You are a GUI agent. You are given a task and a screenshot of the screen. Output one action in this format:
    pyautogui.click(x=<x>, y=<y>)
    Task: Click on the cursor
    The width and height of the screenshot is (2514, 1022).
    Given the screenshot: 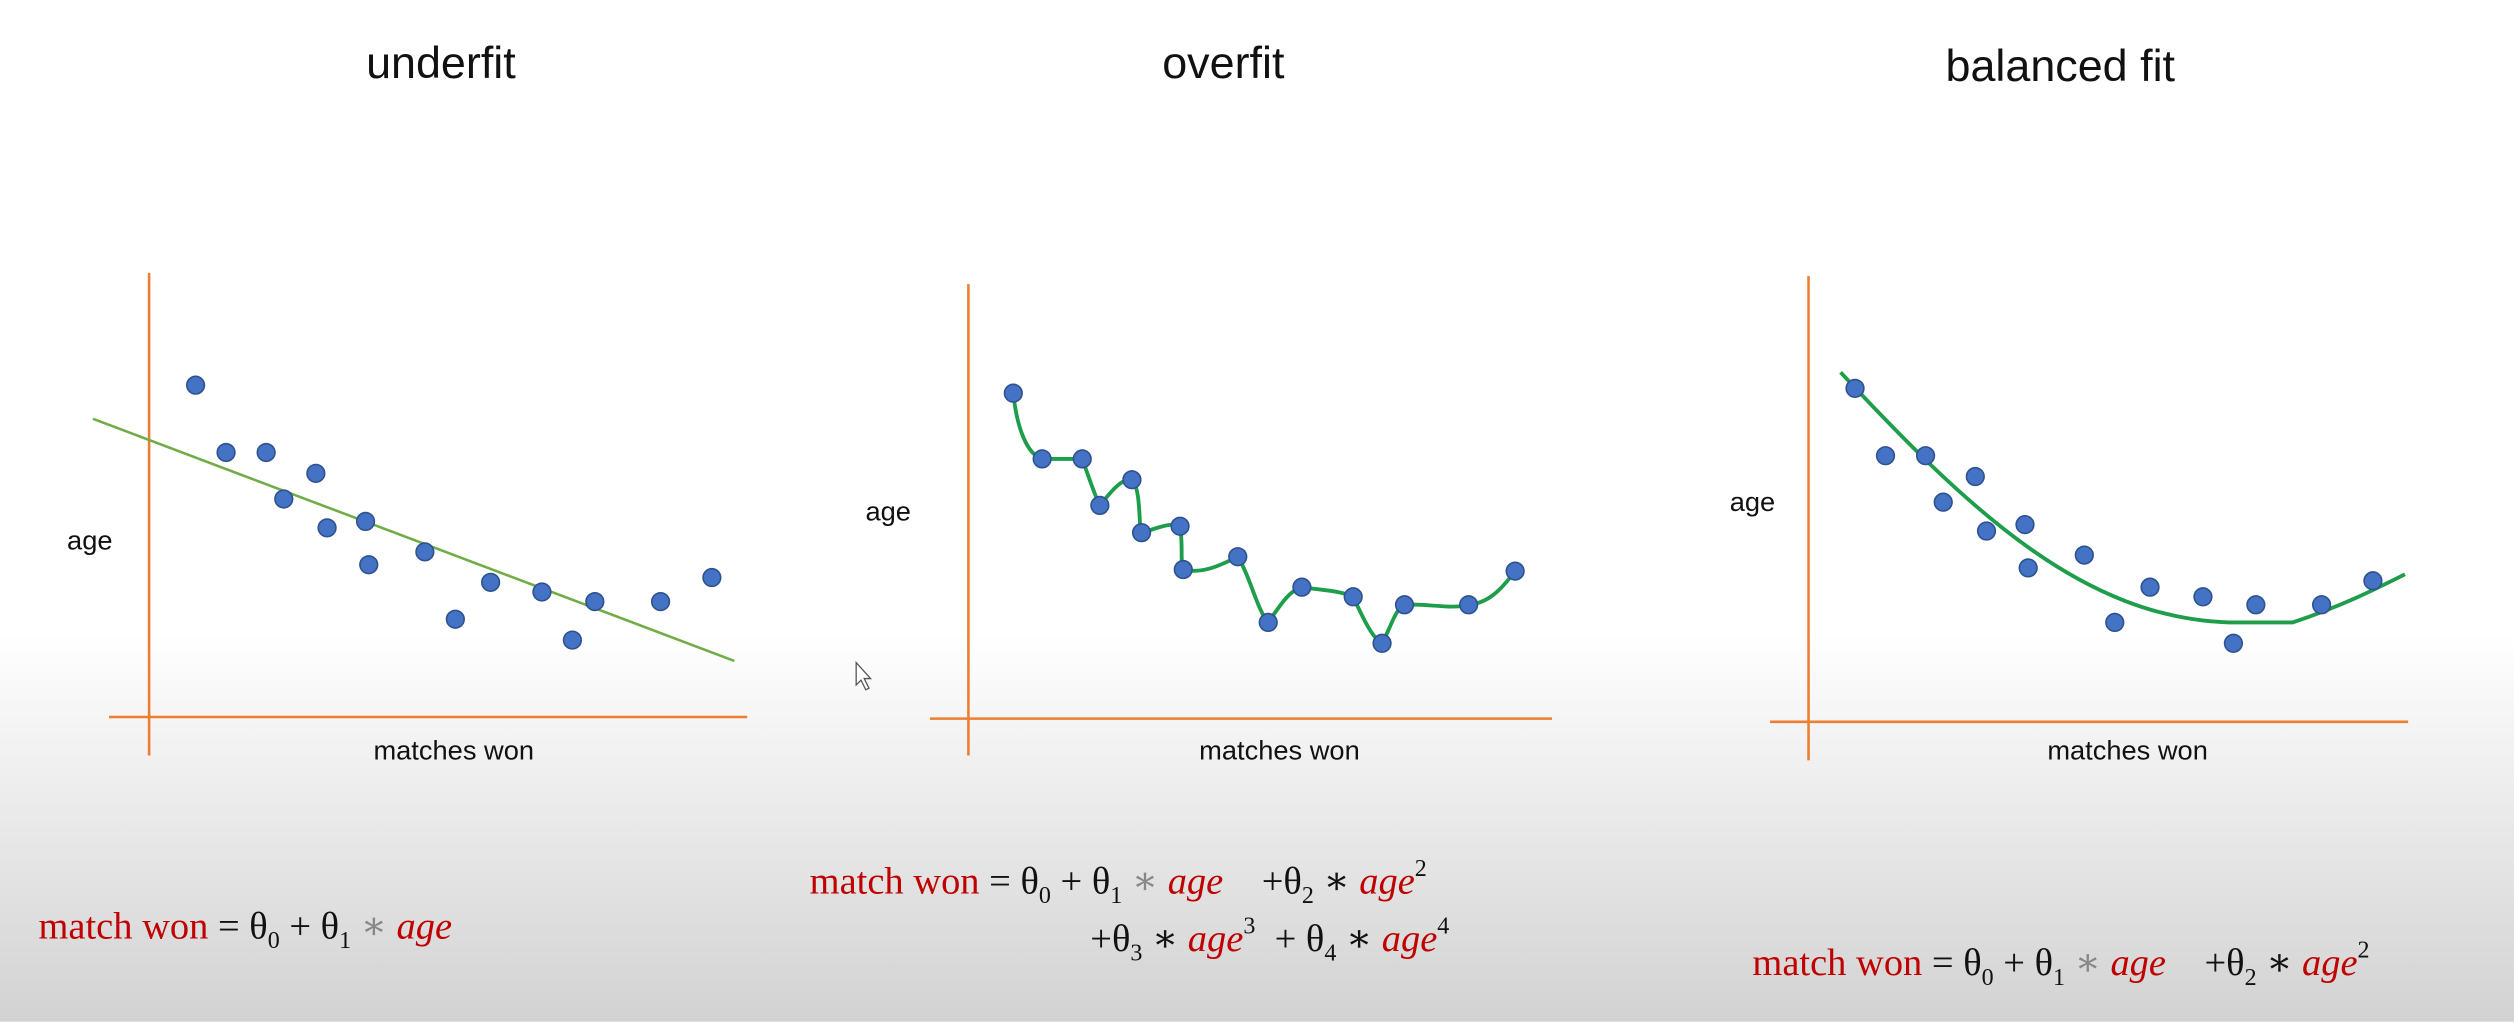 What is the action you would take?
    pyautogui.click(x=864, y=675)
    